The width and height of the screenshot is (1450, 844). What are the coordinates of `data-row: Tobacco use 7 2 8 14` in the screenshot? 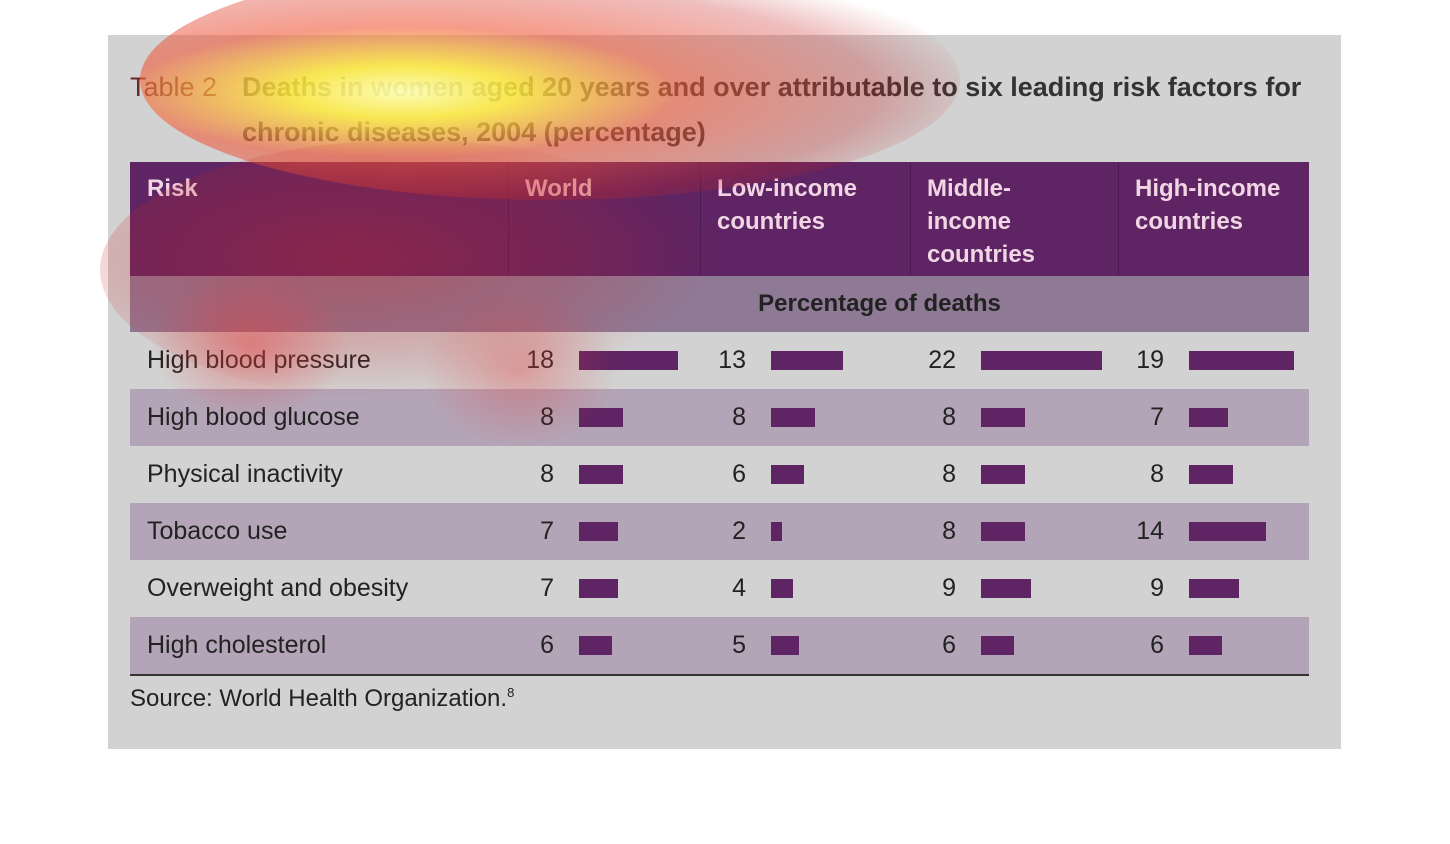 It's located at (719, 531).